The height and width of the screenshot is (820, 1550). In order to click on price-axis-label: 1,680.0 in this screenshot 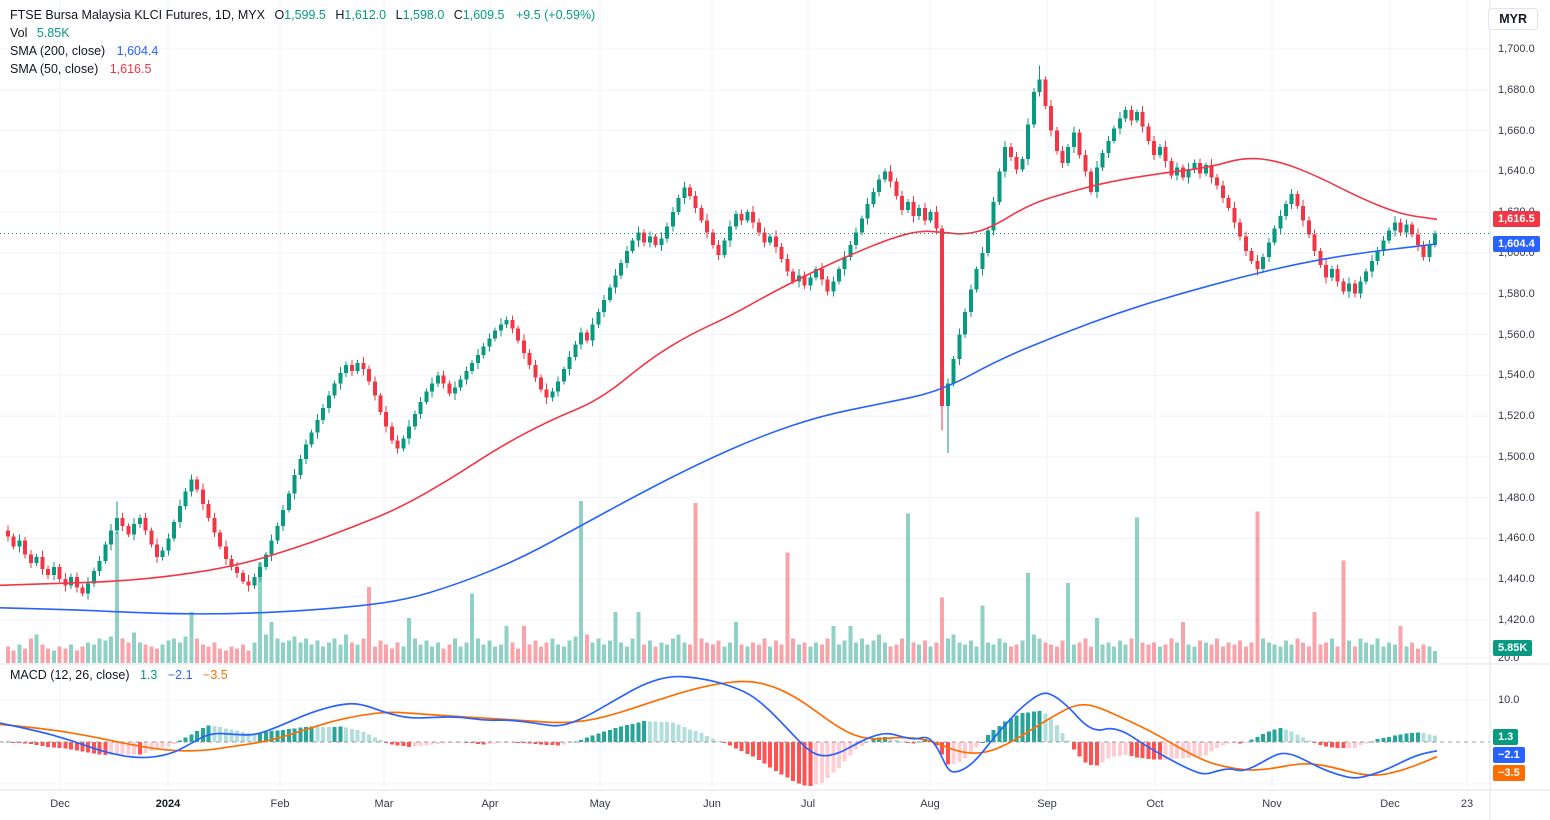, I will do `click(1516, 89)`.